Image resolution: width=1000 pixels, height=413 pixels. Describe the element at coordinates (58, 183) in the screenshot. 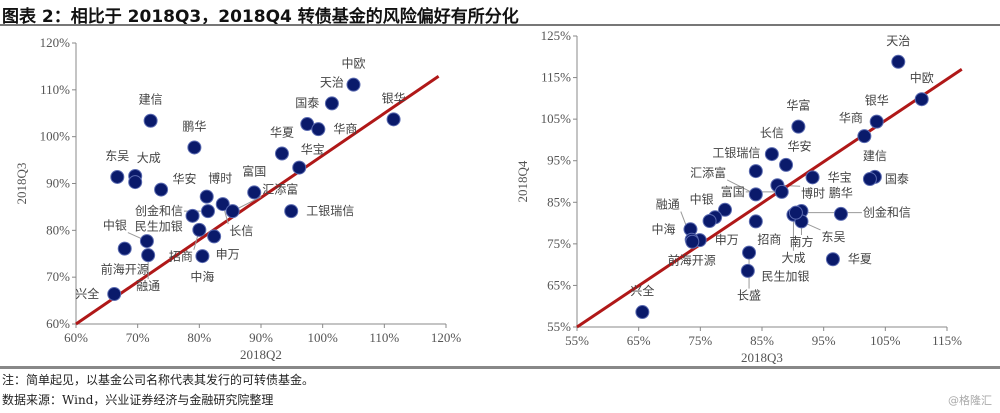

I see `y-tick-label: 90%` at that location.